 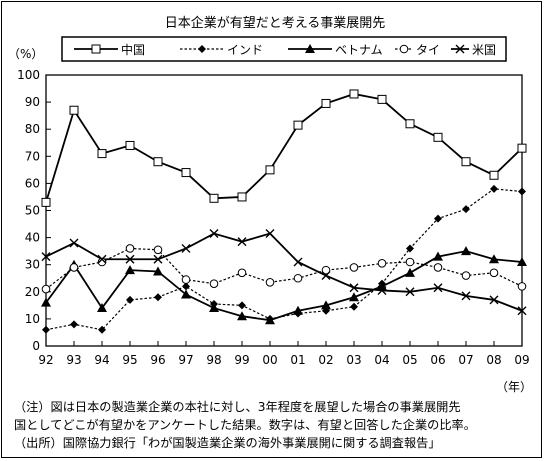 I want to click on x-tick-label: 98, so click(x=213, y=360).